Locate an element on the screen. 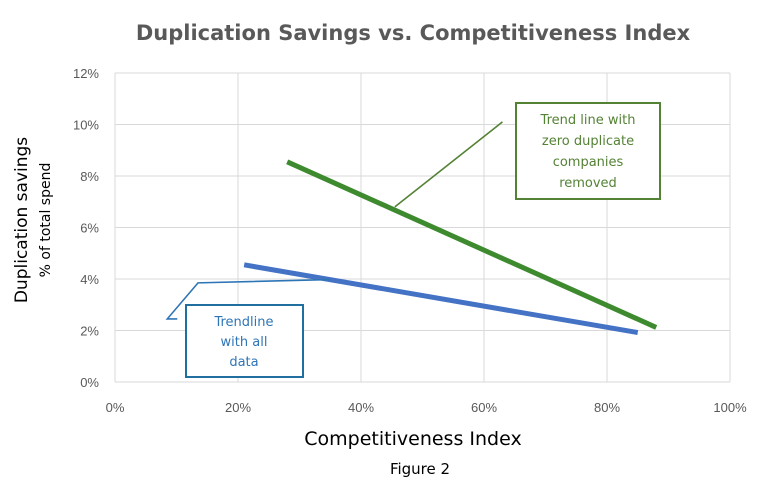 Image resolution: width=771 pixels, height=494 pixels. x-tick-label: 80% is located at coordinates (607, 407).